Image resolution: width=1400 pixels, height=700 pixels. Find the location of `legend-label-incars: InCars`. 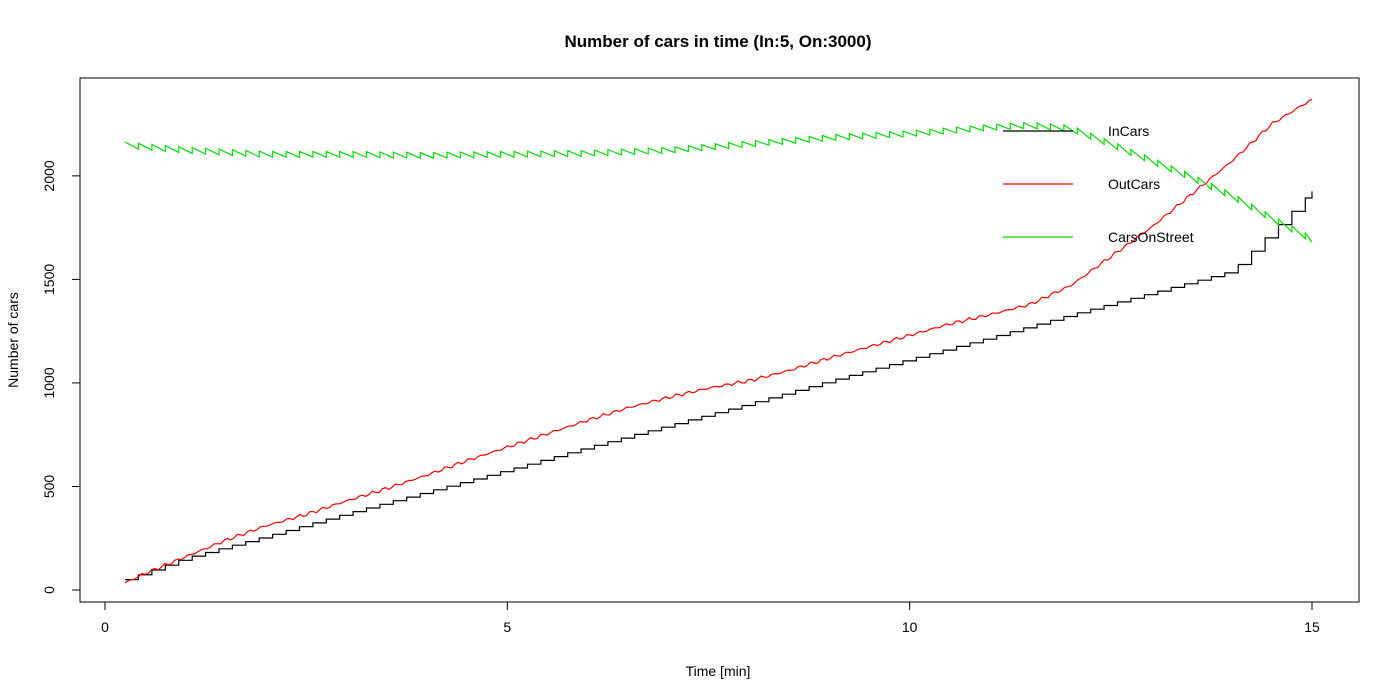

legend-label-incars: InCars is located at coordinates (1128, 131).